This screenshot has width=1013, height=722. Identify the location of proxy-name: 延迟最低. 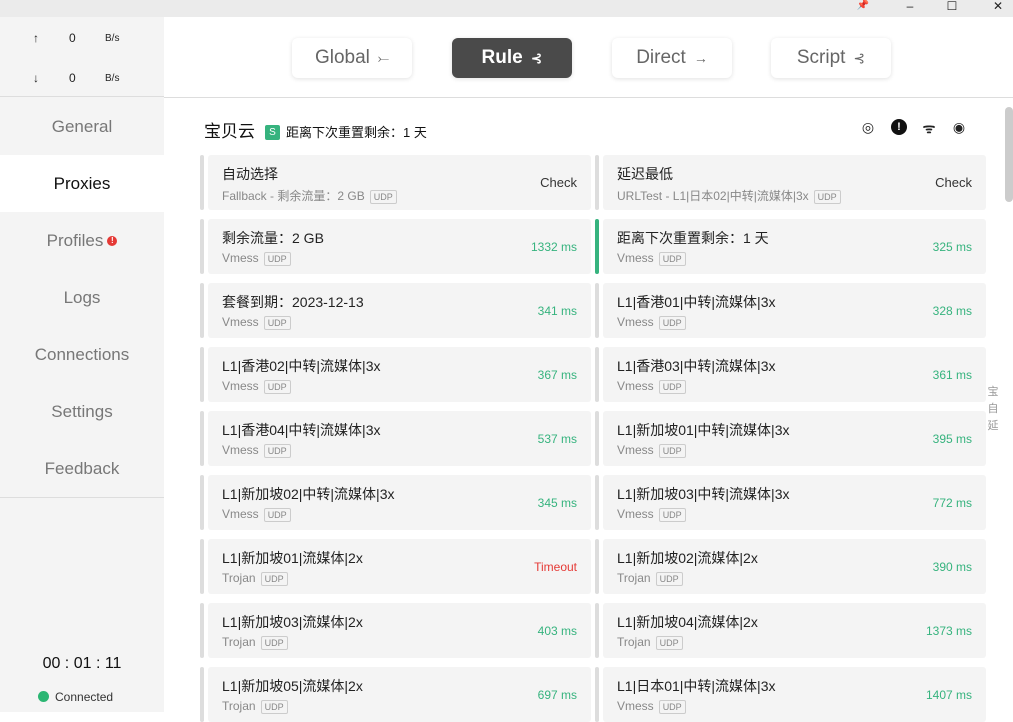
(645, 174).